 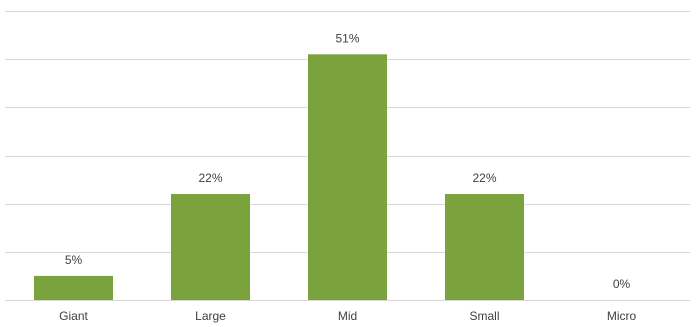 What do you see at coordinates (210, 178) in the screenshot?
I see `data-label-large: 22%` at bounding box center [210, 178].